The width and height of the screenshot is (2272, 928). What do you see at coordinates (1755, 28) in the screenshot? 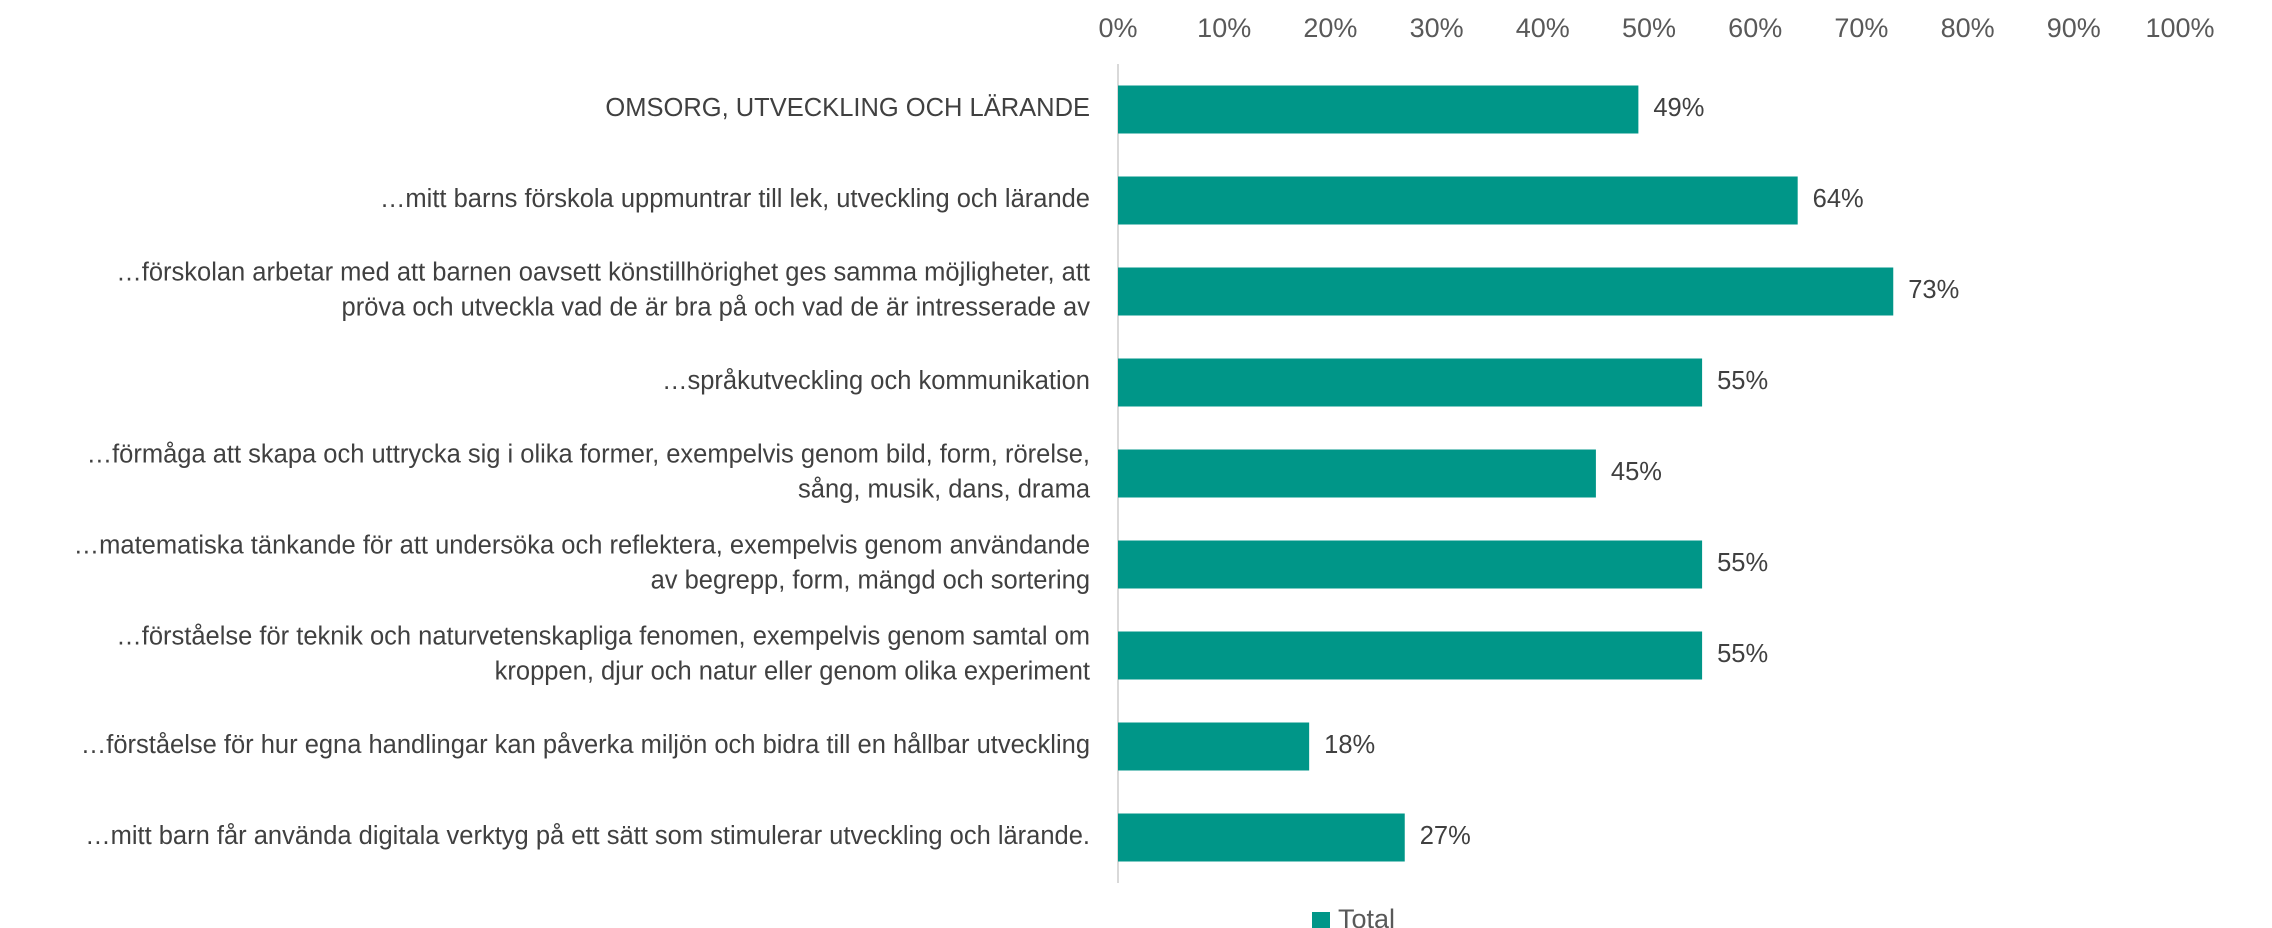
I see `x-tick-label: 60%` at bounding box center [1755, 28].